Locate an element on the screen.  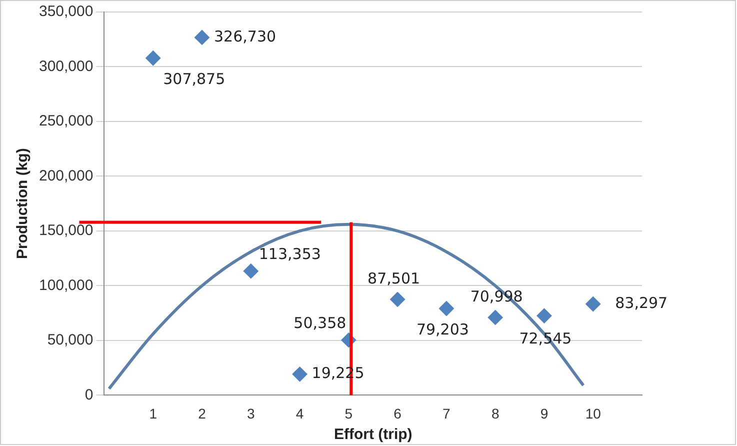
x-tick-label: 7 is located at coordinates (446, 413).